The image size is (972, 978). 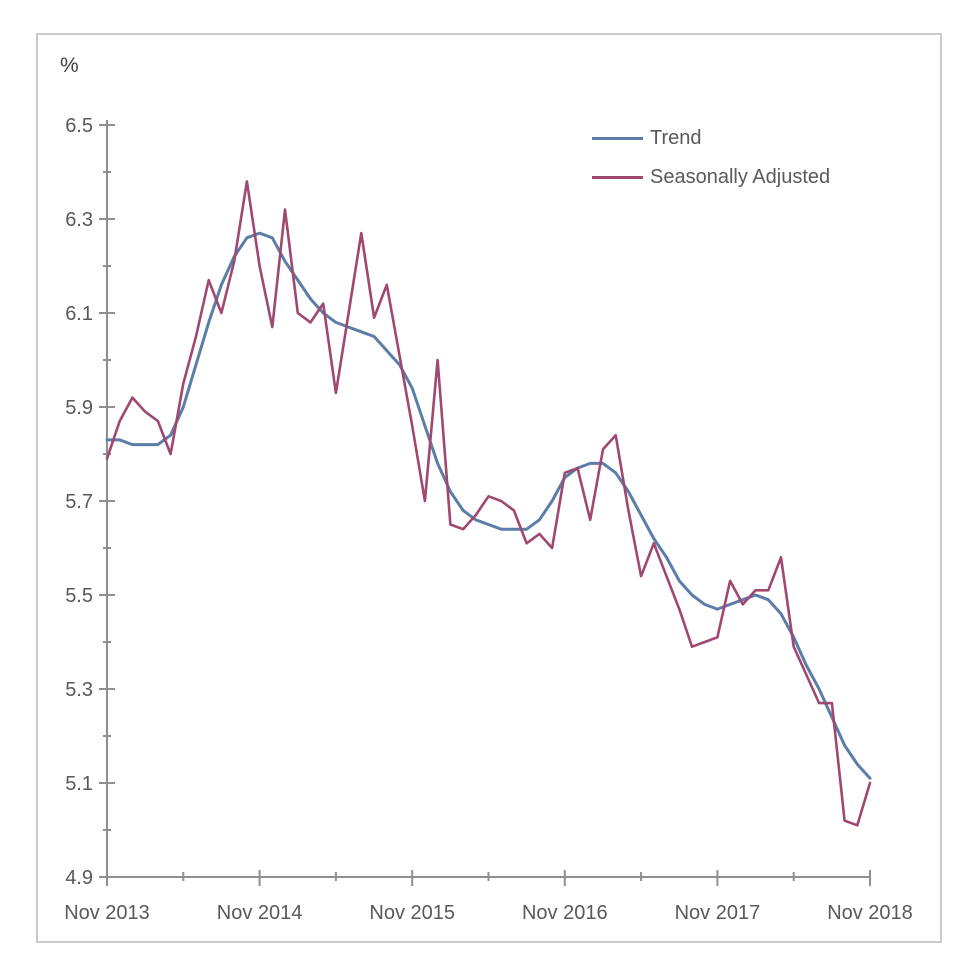 I want to click on x-axis-tick-label: Nov 2013, so click(x=107, y=913).